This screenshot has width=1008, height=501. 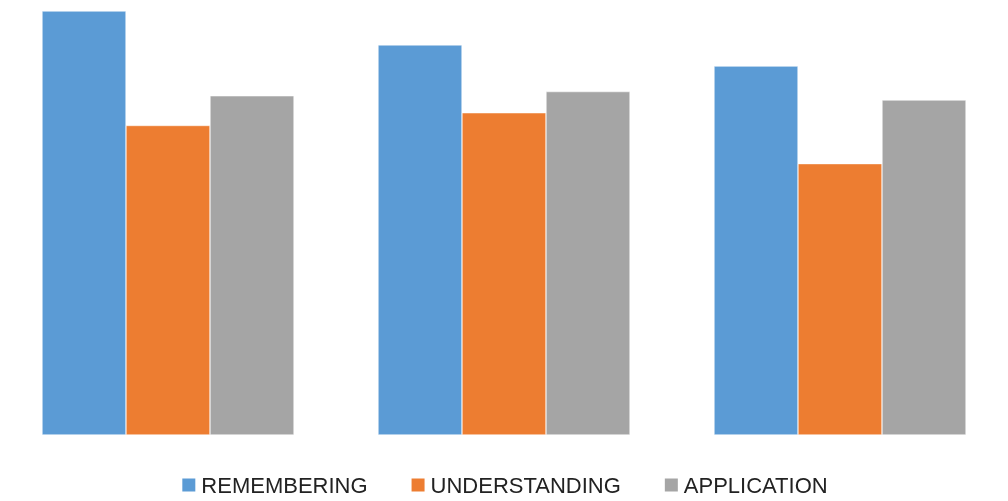 I want to click on legend-label: UNDERSTANDING, so click(x=525, y=485).